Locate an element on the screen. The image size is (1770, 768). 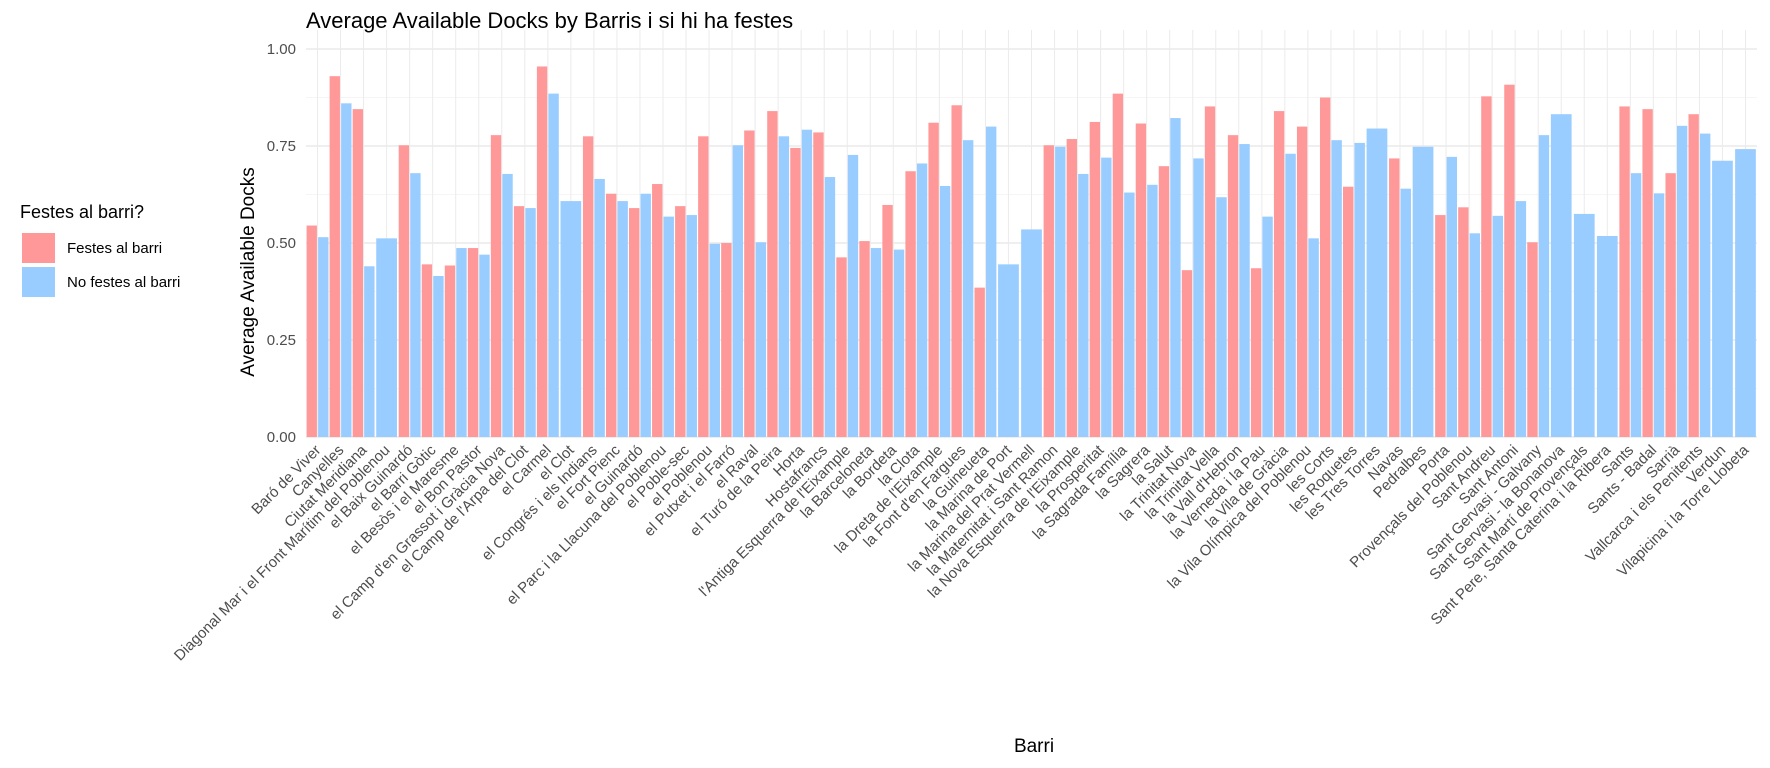
y-tick-labels: 0.00 0.25 0.50 0.75 1.00 is located at coordinates (281, 243).